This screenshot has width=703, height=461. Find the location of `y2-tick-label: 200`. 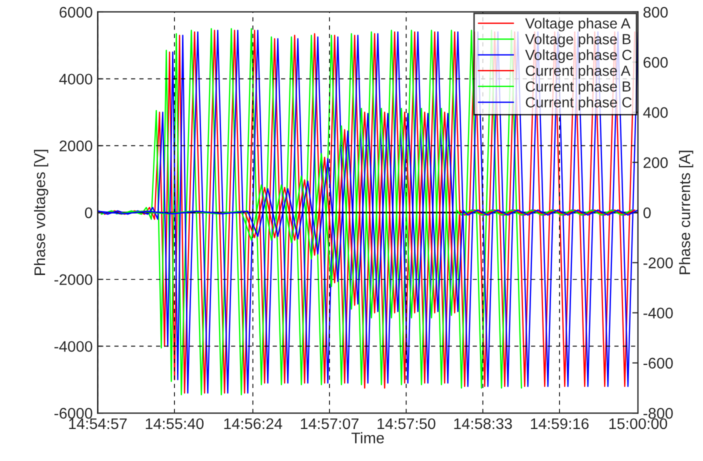

y2-tick-label: 200 is located at coordinates (656, 162).